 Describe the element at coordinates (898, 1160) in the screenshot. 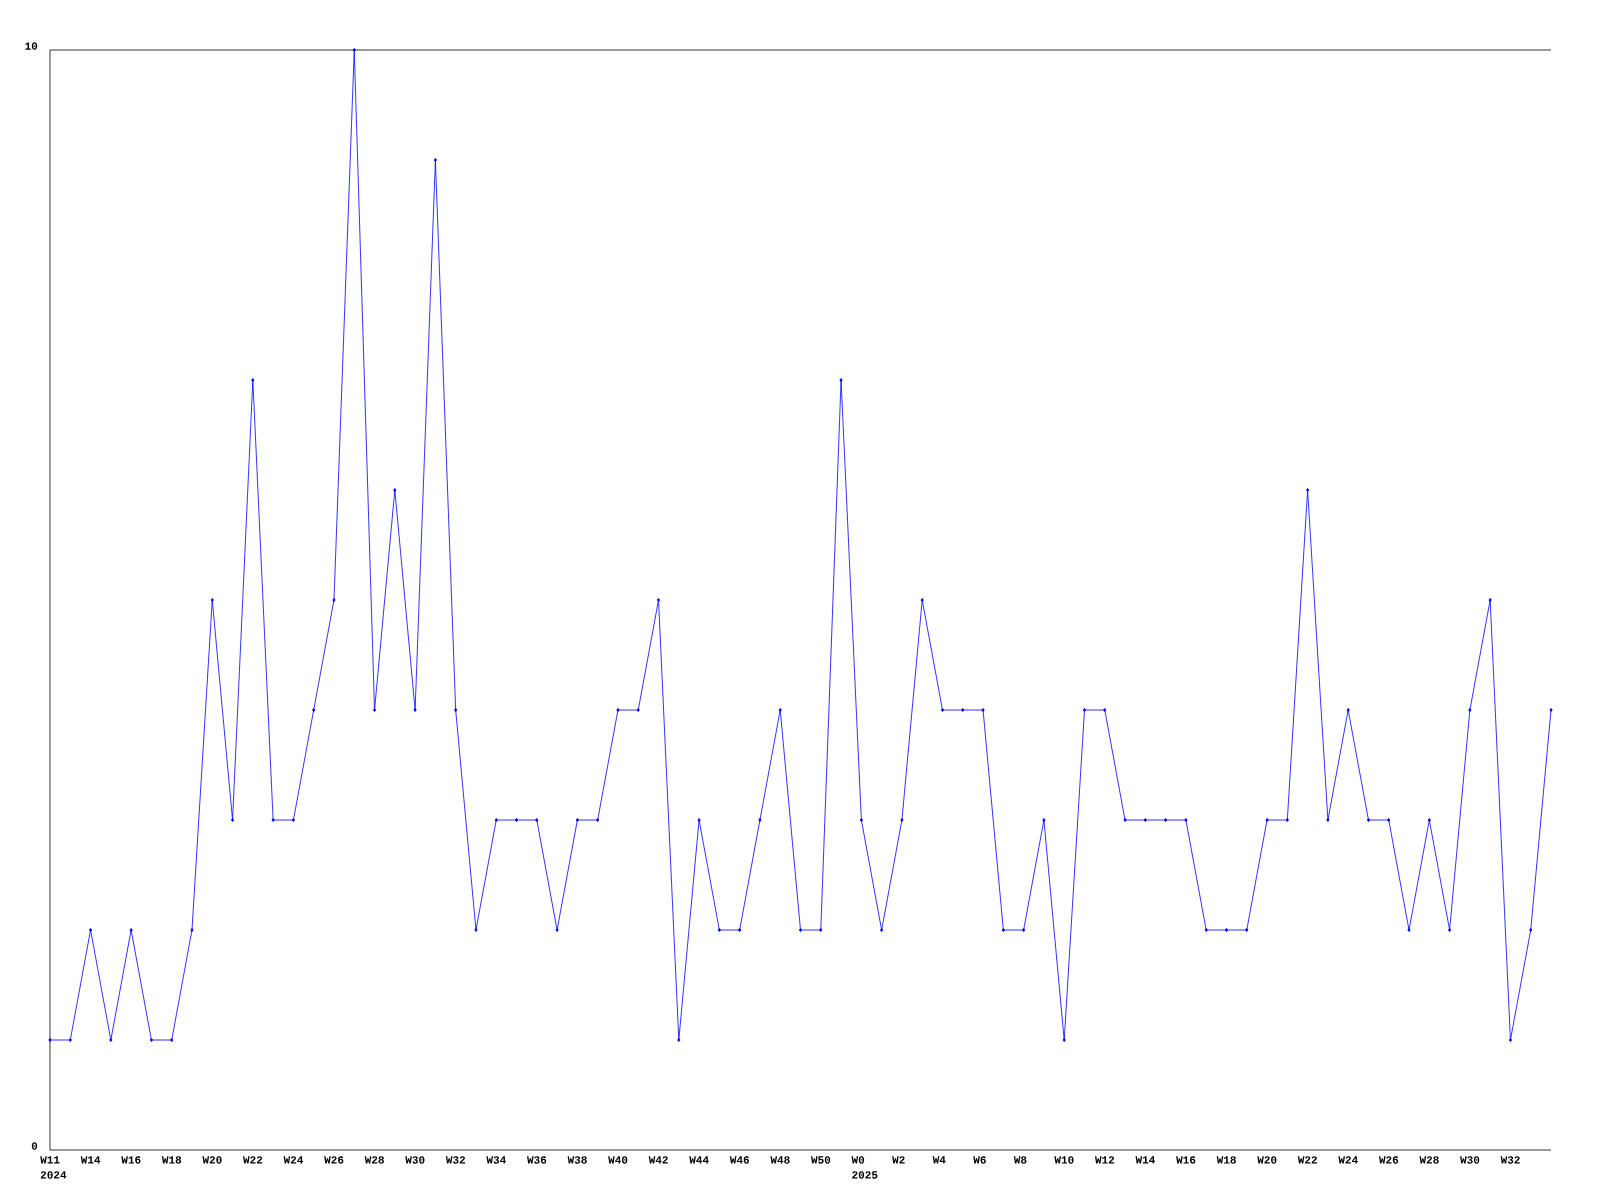

I see `x-tick-label: W2` at that location.